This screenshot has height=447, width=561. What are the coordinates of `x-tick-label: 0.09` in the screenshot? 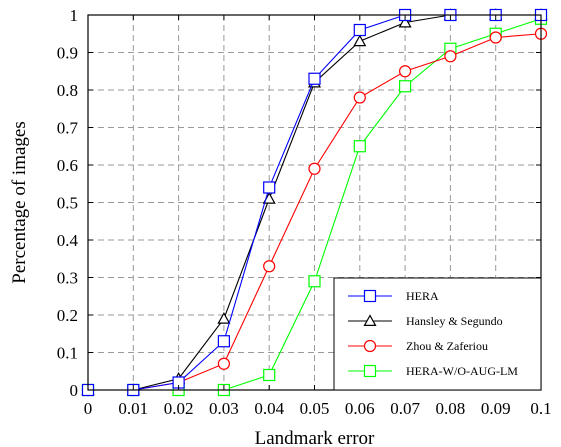 It's located at (496, 408).